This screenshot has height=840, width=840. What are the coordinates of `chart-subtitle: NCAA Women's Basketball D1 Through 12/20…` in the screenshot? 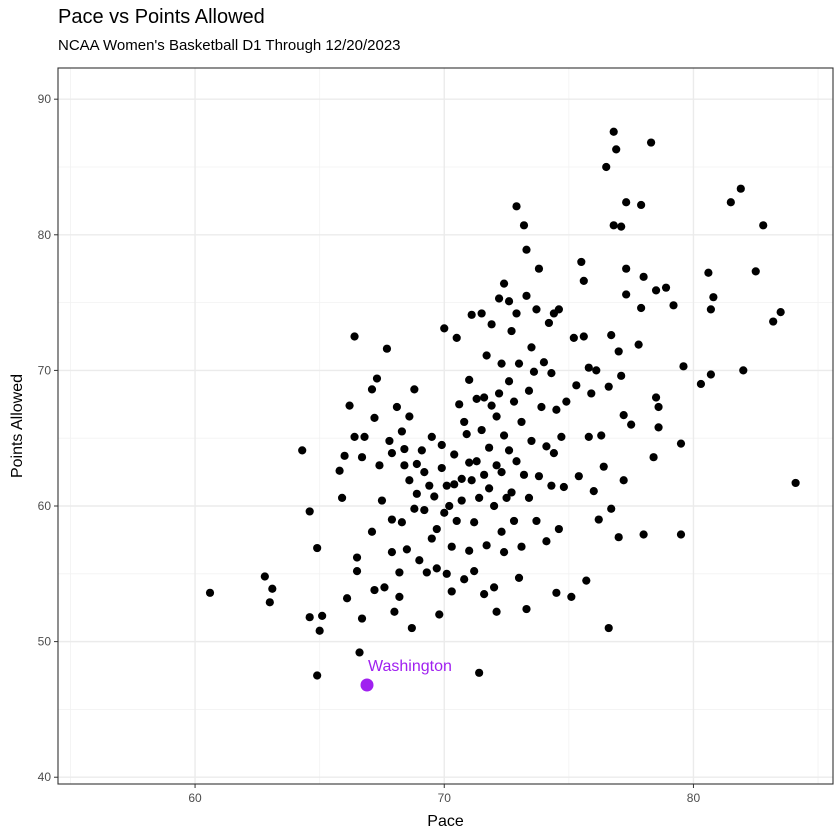 It's located at (229, 45).